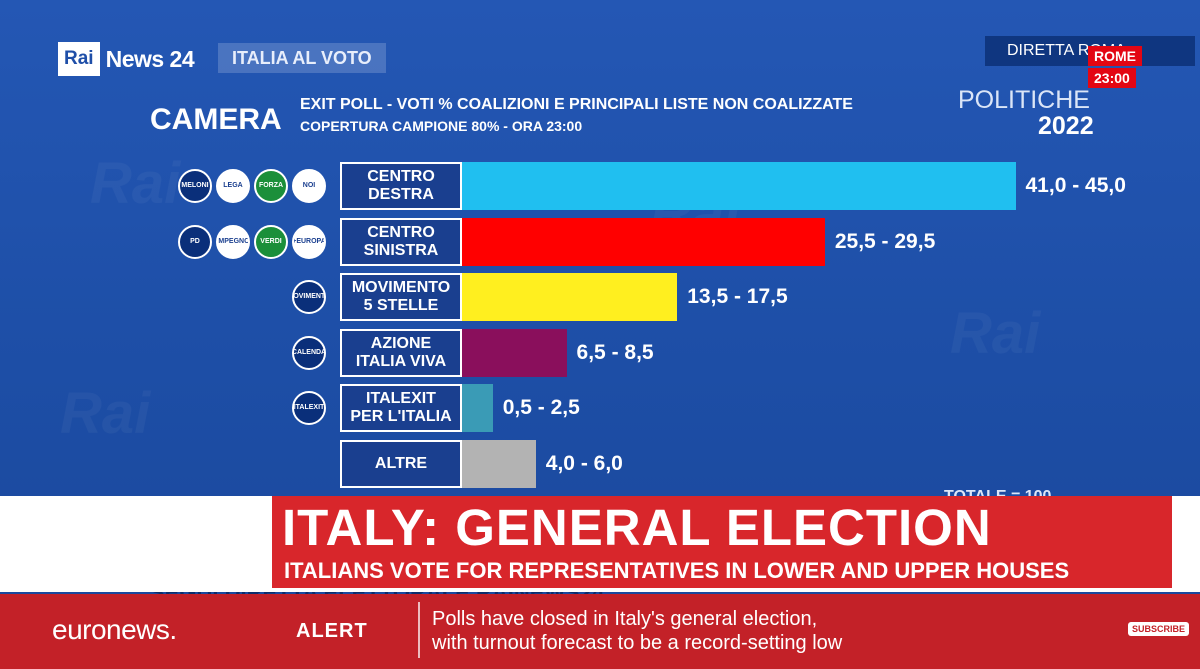 The image size is (1200, 669). What do you see at coordinates (401, 361) in the screenshot?
I see `bar-label-line: ITALIA VIVA` at bounding box center [401, 361].